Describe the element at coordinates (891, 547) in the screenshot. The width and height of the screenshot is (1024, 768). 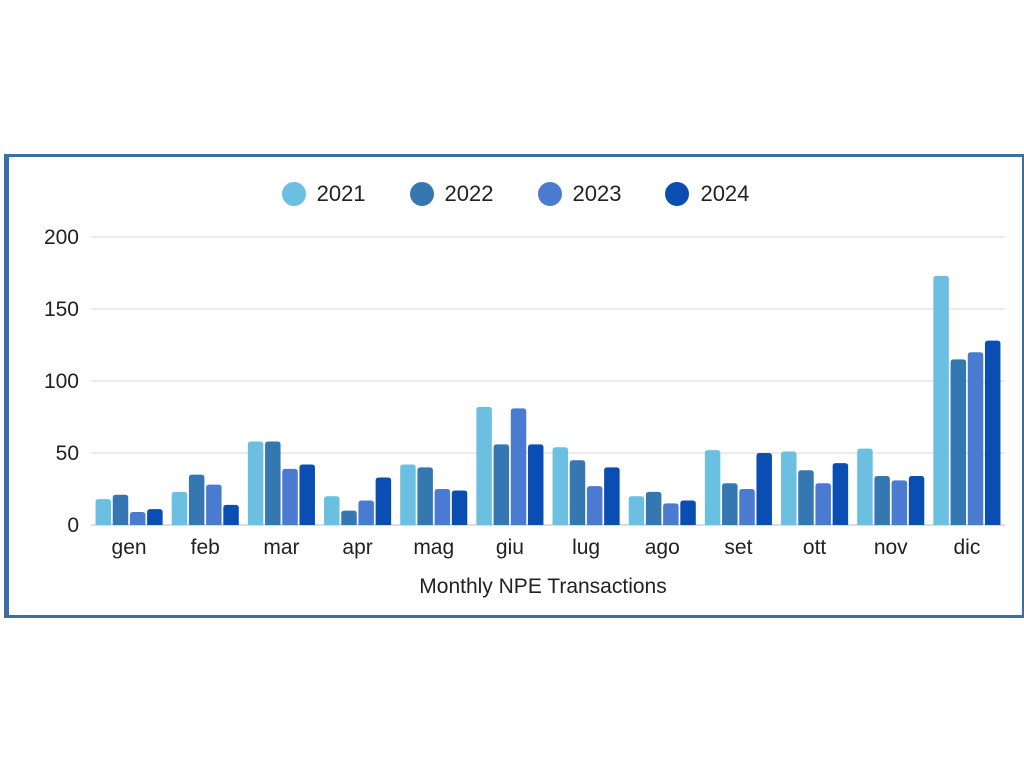
I see `x-tick-label: nov` at that location.